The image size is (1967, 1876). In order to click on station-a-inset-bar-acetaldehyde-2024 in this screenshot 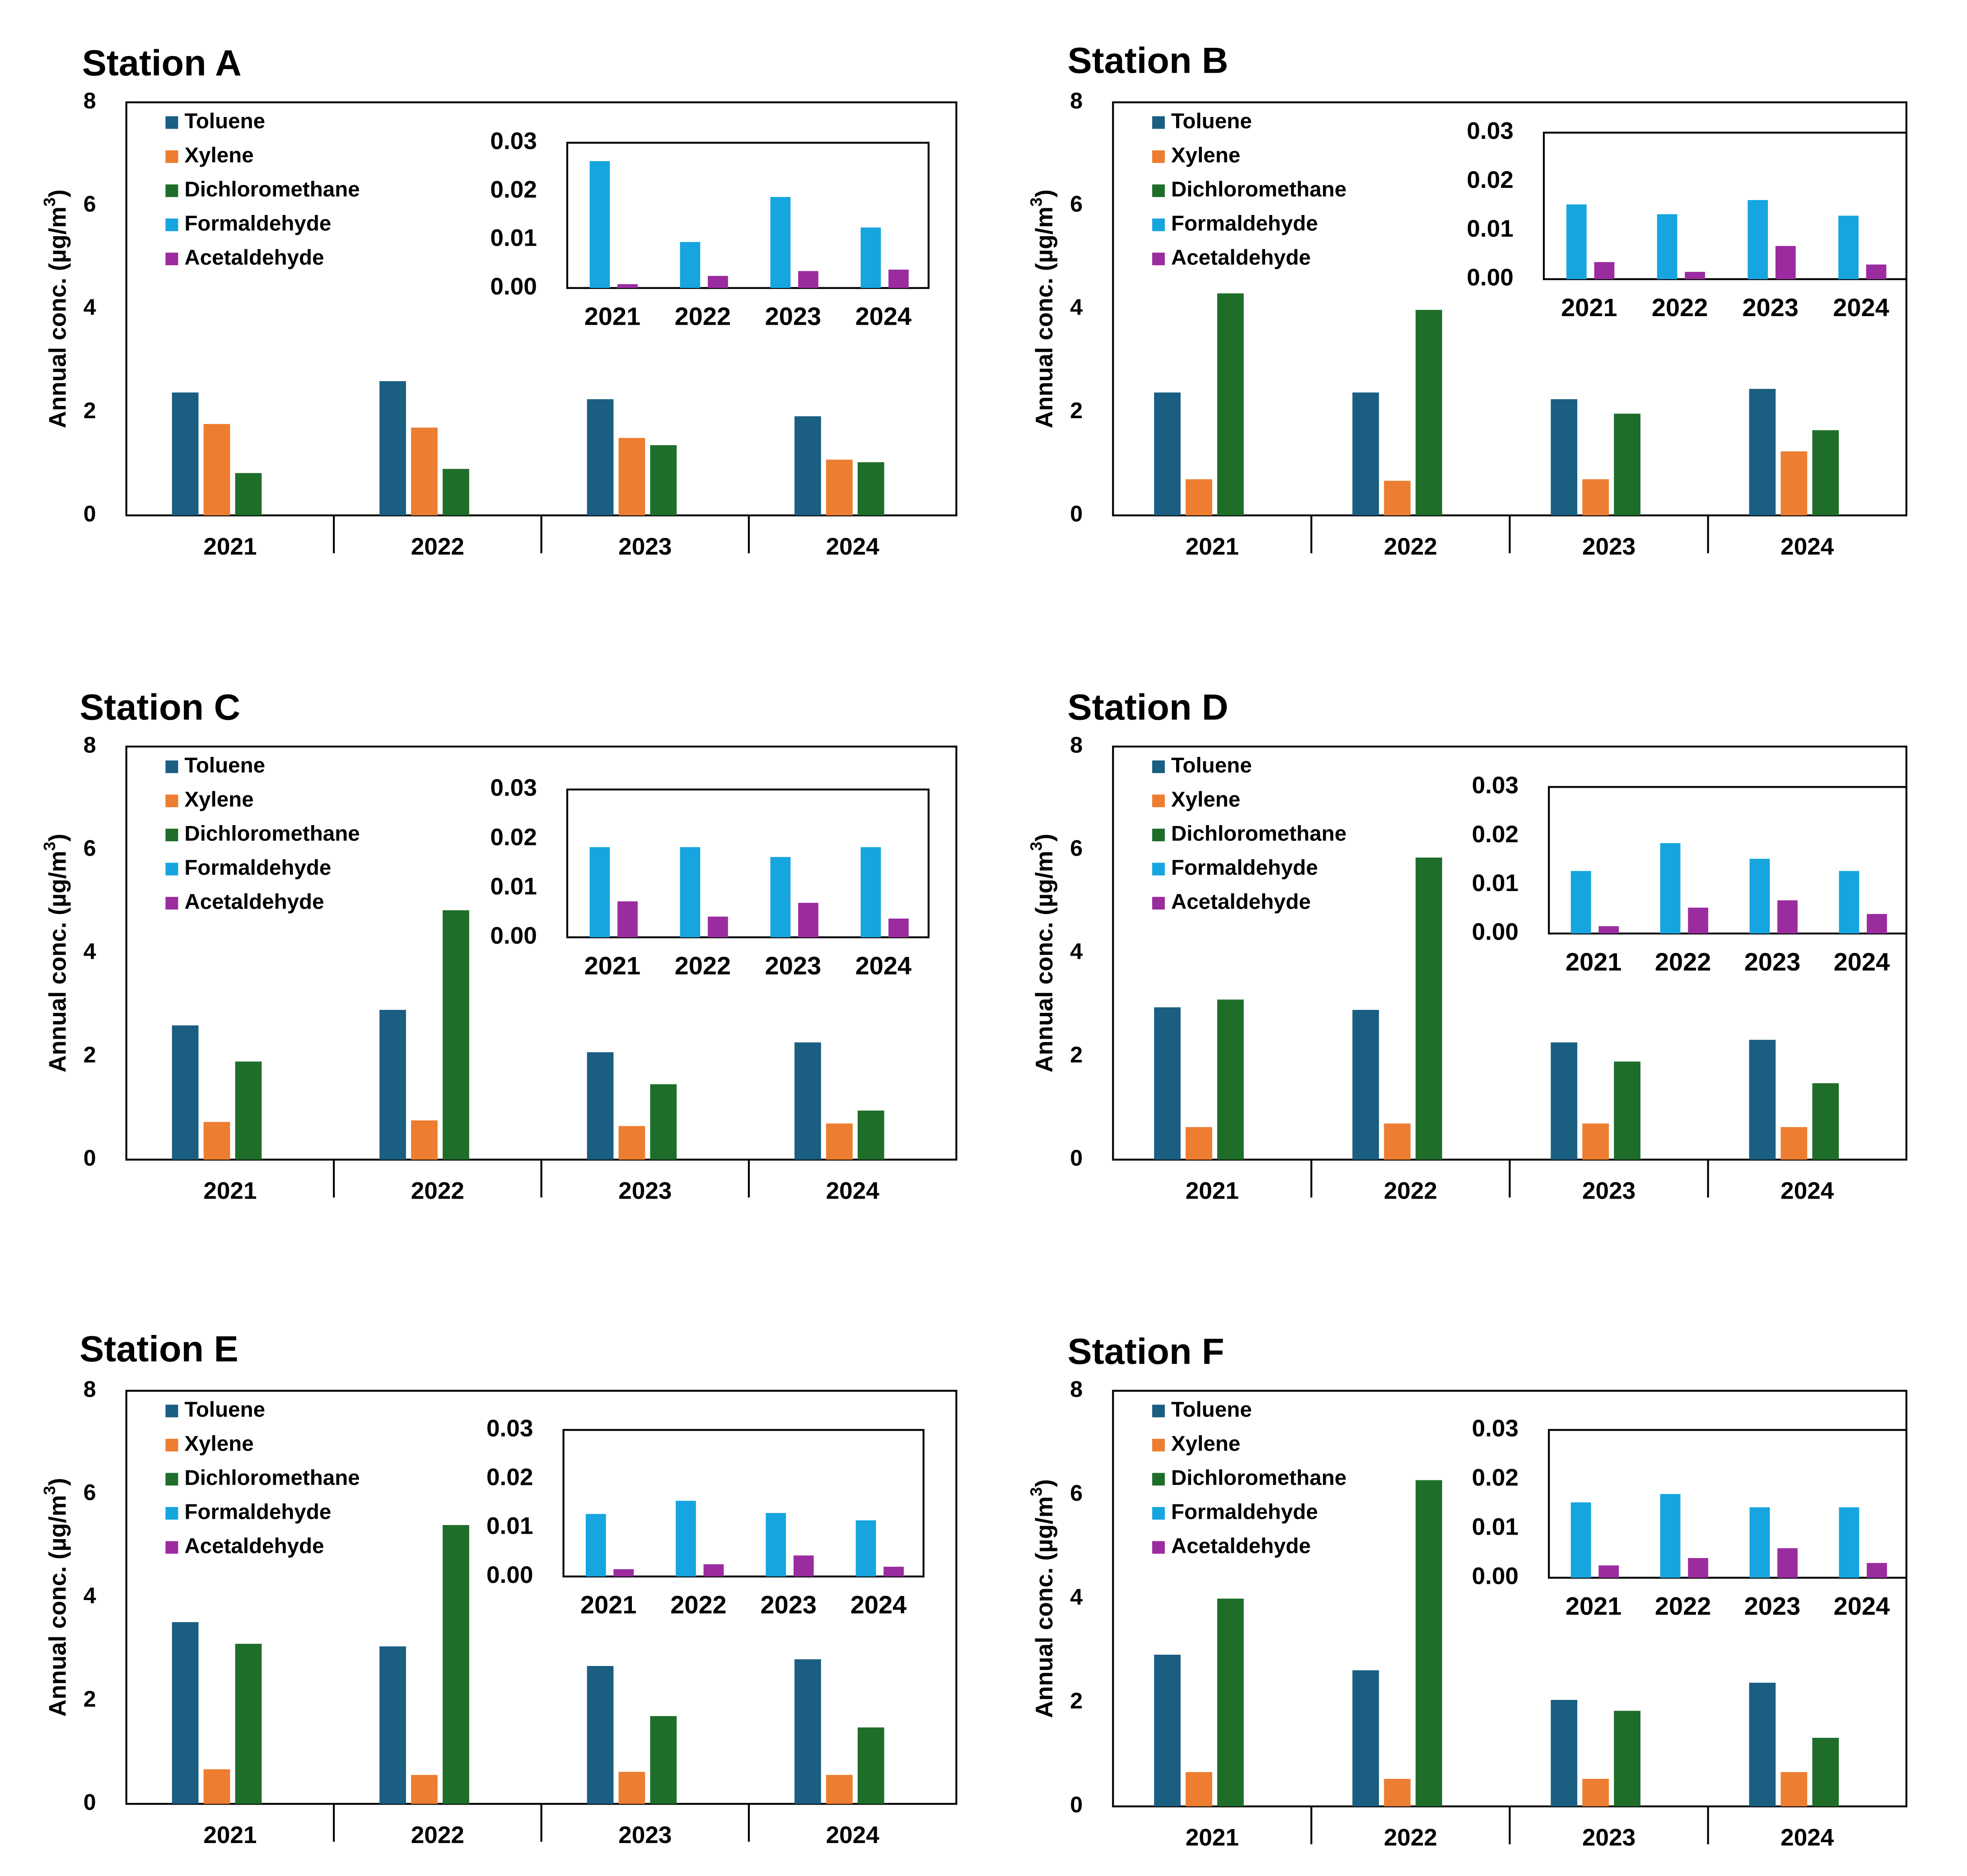, I will do `click(899, 278)`.